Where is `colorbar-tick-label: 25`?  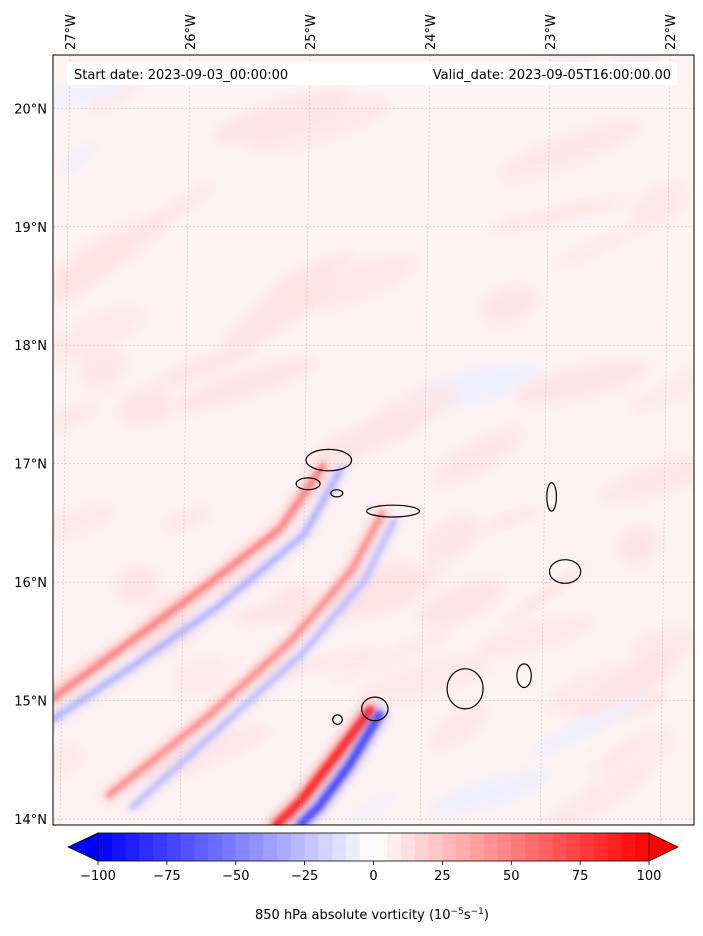
colorbar-tick-label: 25 is located at coordinates (442, 876).